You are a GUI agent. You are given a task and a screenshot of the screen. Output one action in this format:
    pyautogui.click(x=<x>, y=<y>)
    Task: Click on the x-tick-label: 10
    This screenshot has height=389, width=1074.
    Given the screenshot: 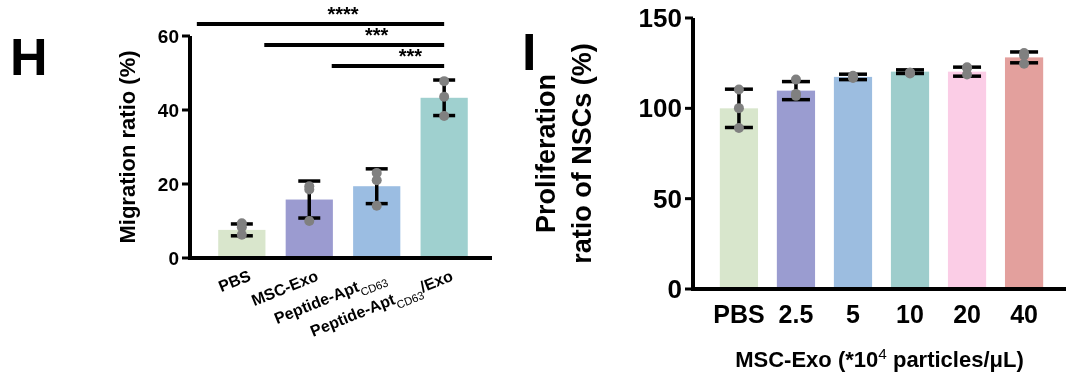 What is the action you would take?
    pyautogui.click(x=910, y=314)
    